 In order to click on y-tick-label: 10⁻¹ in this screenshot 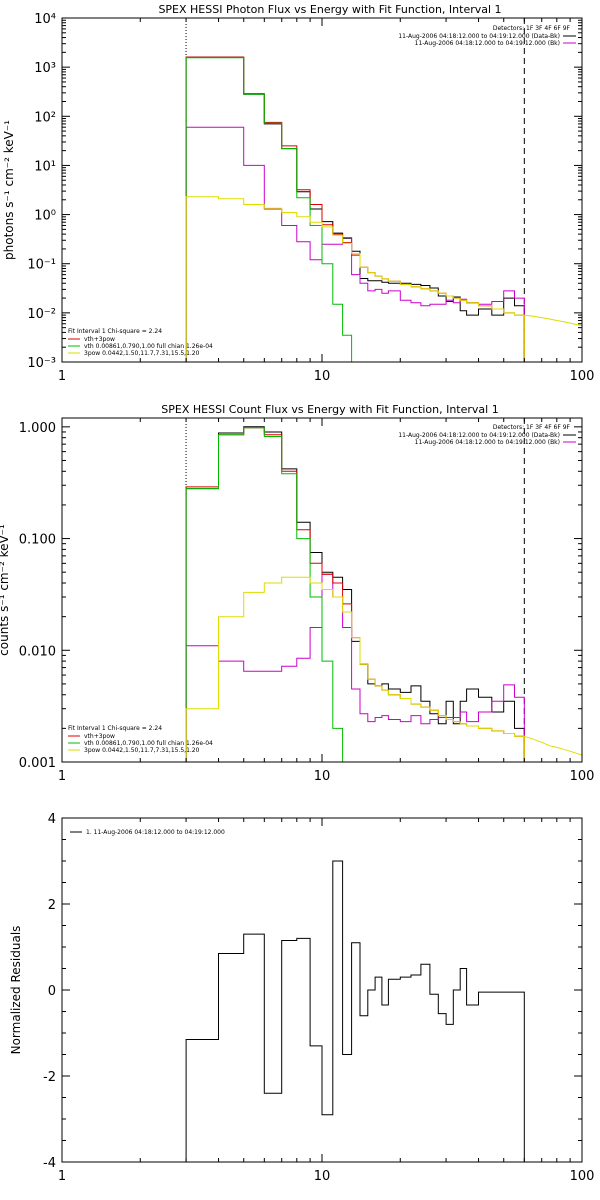, I will do `click(41, 265)`.